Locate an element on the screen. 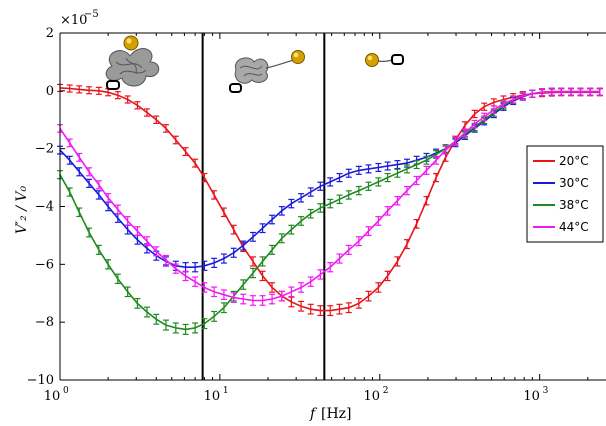 The height and width of the screenshot is (426, 606). y-multiplier-base: ×10 is located at coordinates (73, 20).